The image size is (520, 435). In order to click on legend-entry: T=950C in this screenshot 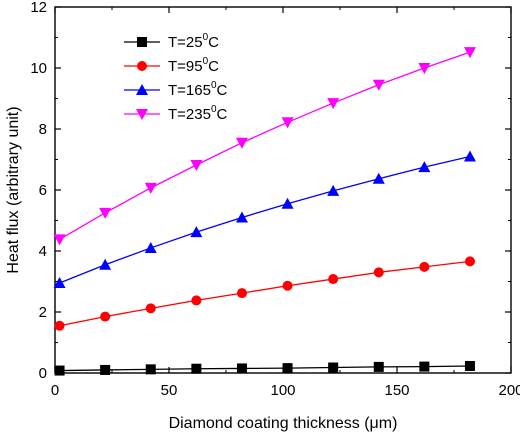, I will do `click(171, 65)`.